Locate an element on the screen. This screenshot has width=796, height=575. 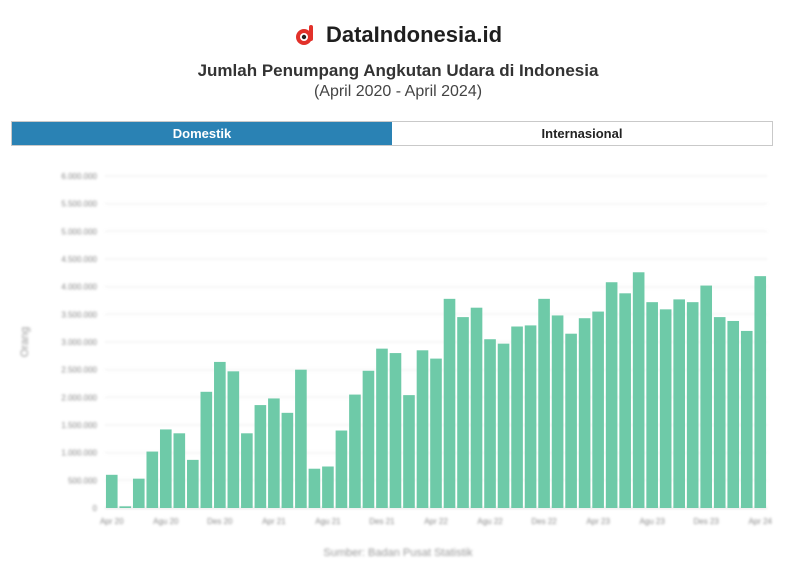
y-tick-label: 4.500.000 is located at coordinates (79, 259).